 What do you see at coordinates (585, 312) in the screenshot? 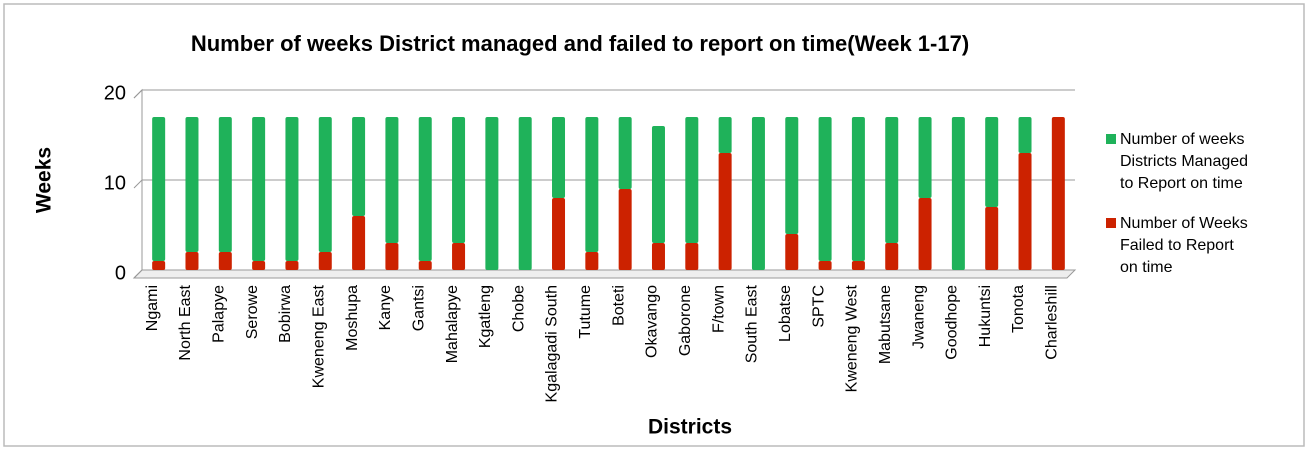
I see `x-tick-label: Tutume` at bounding box center [585, 312].